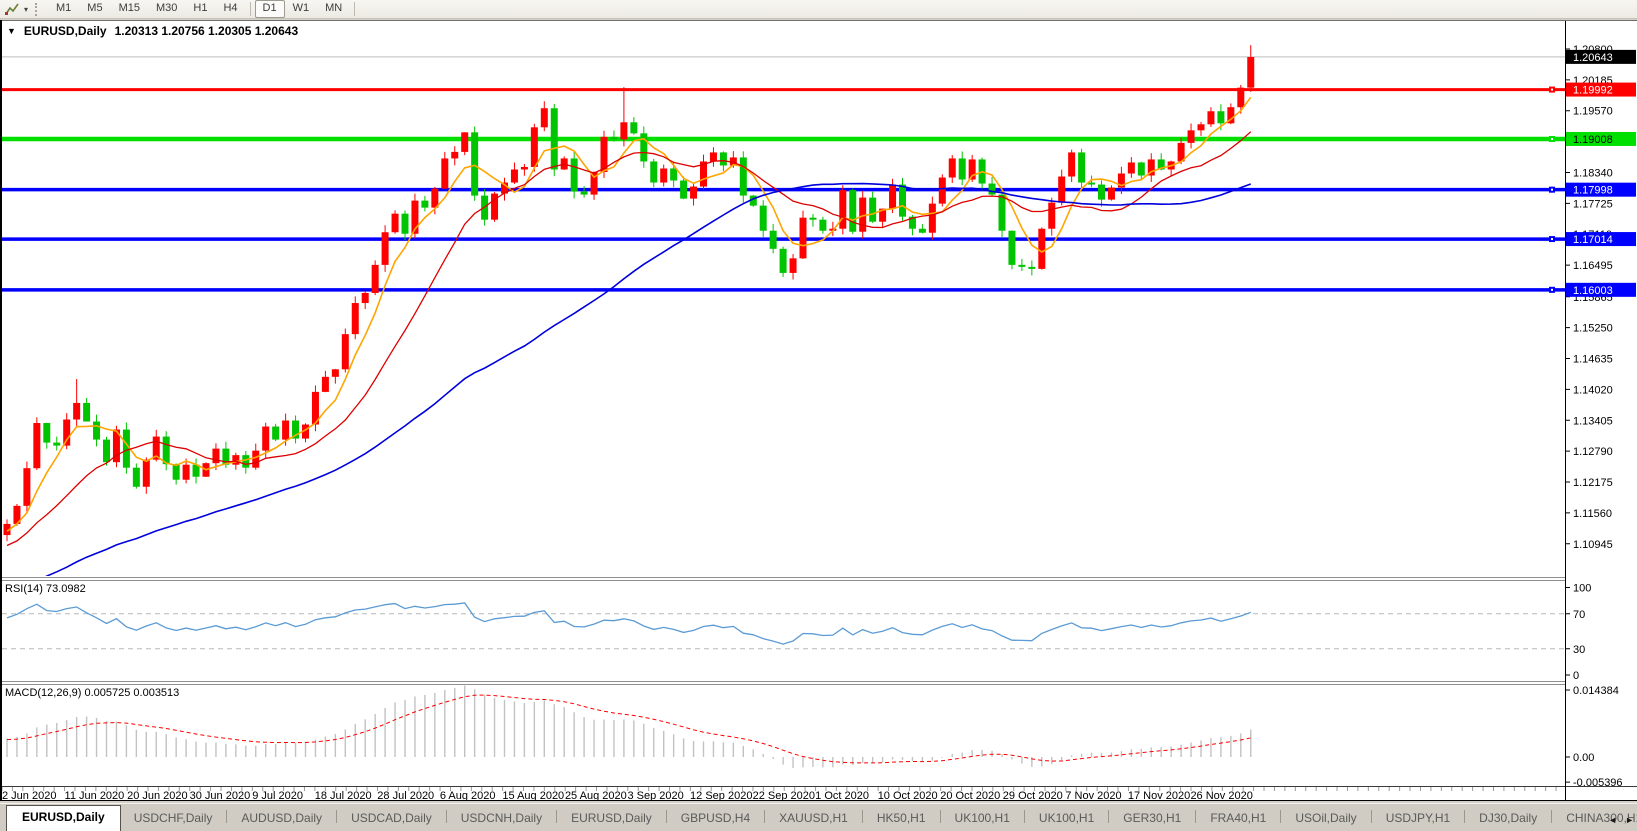 The height and width of the screenshot is (831, 1637). What do you see at coordinates (1593, 173) in the screenshot?
I see `svg-text: 1.18340` at bounding box center [1593, 173].